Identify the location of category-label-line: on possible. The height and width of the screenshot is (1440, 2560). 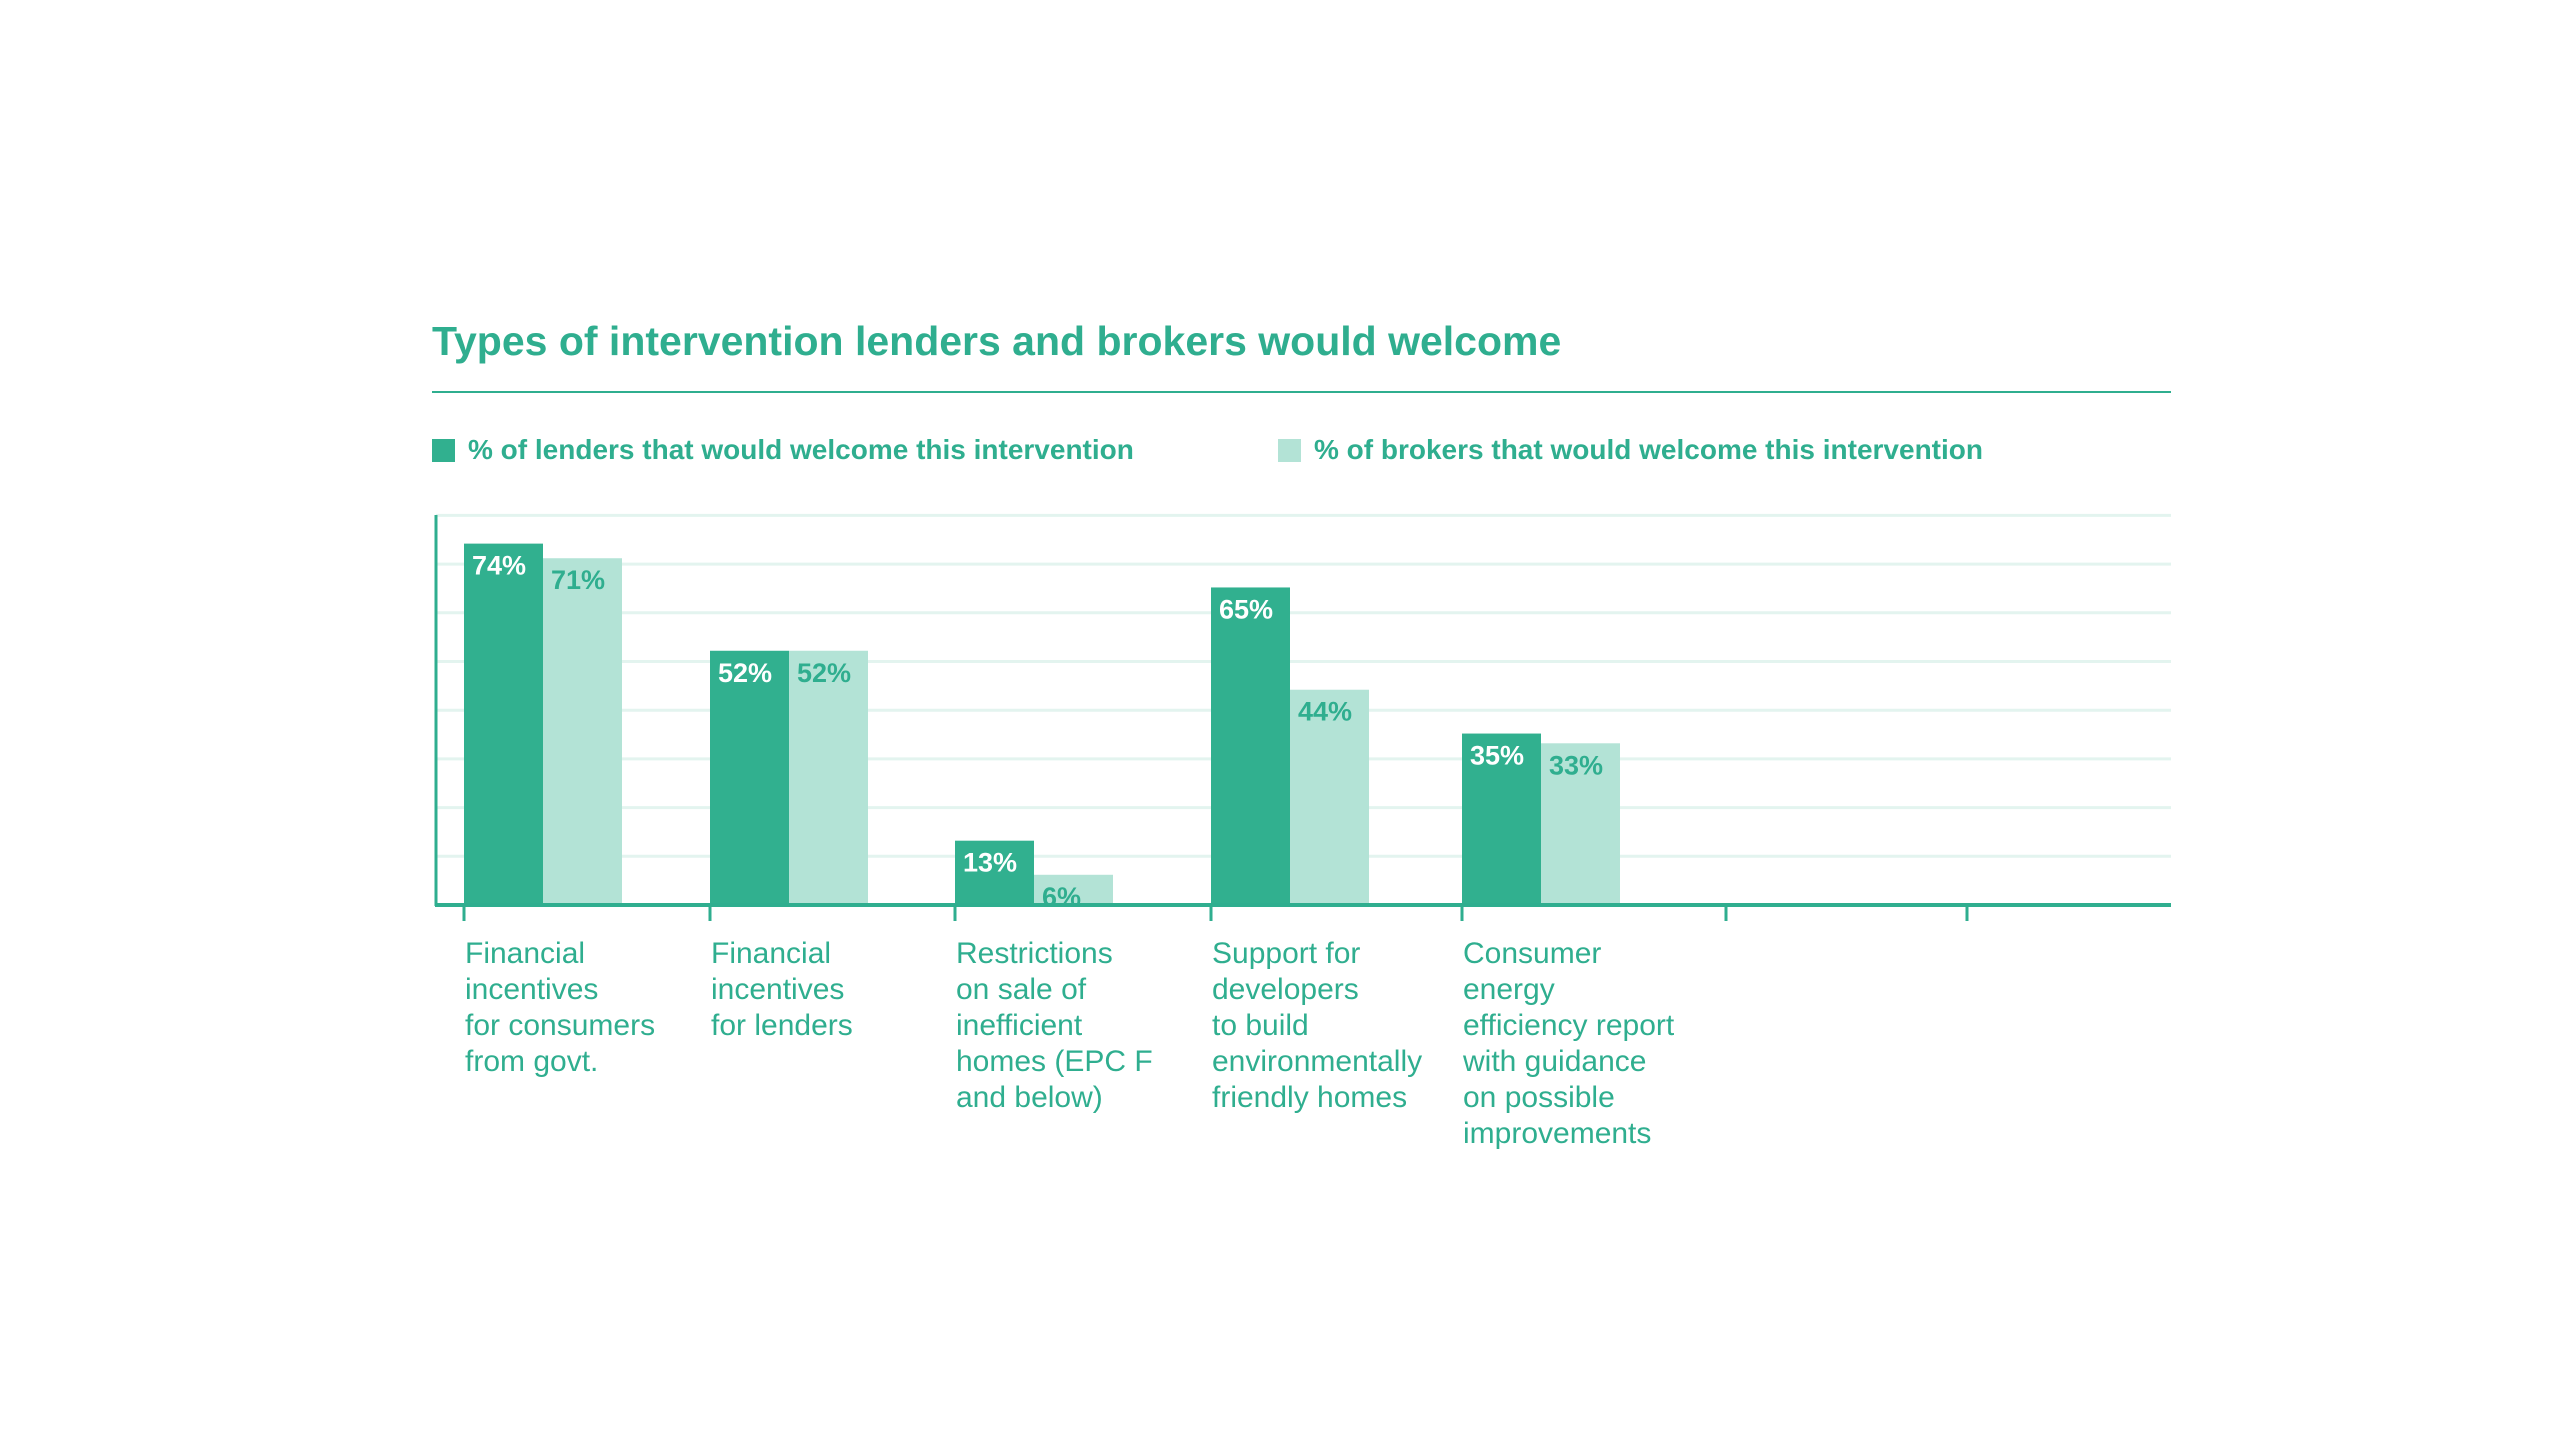
(1539, 1097).